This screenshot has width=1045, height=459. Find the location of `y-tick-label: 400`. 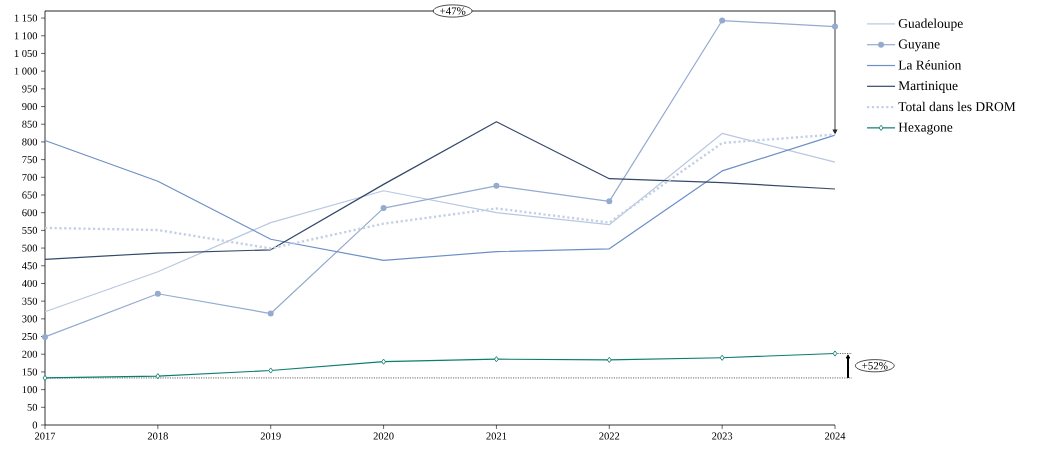

y-tick-label: 400 is located at coordinates (30, 283).